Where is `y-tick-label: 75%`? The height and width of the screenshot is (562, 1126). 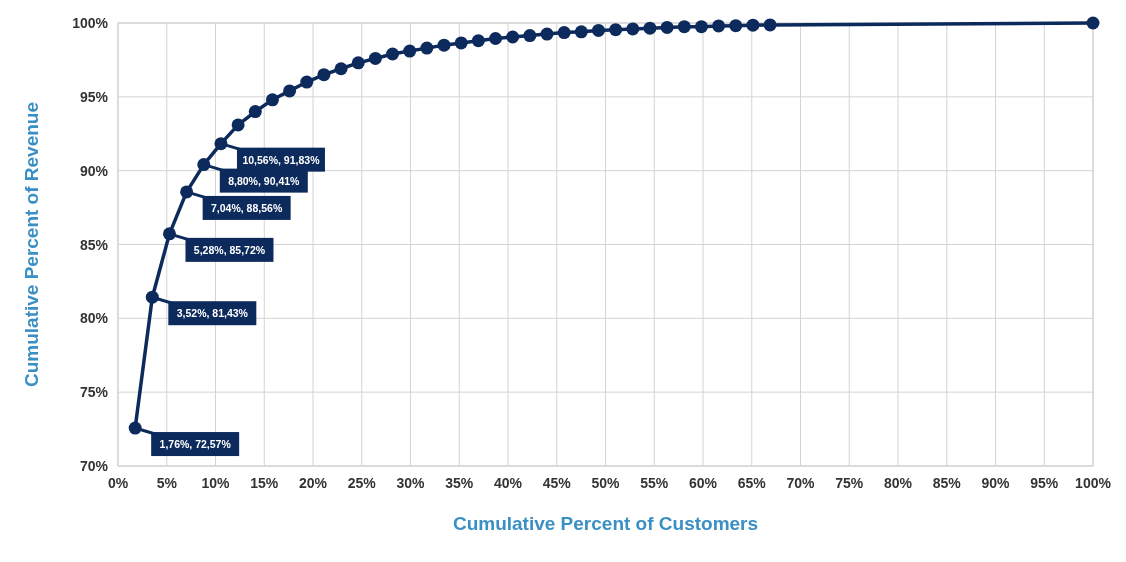
y-tick-label: 75% is located at coordinates (94, 392).